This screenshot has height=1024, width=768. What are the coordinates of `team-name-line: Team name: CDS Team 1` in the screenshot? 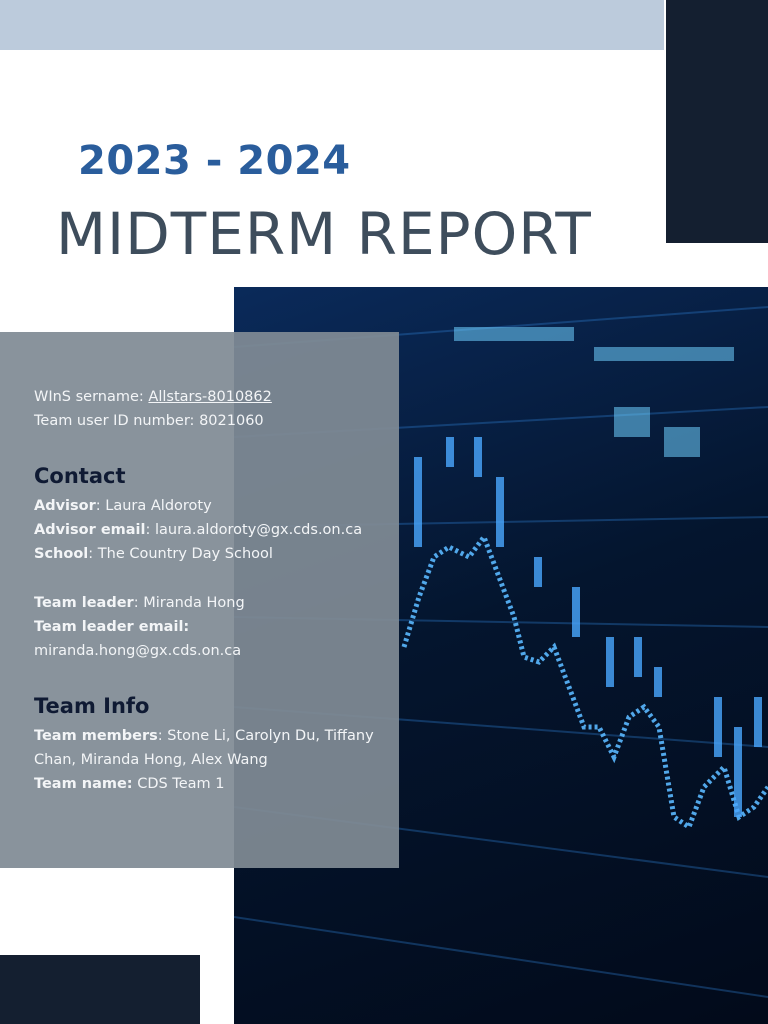 It's located at (129, 784).